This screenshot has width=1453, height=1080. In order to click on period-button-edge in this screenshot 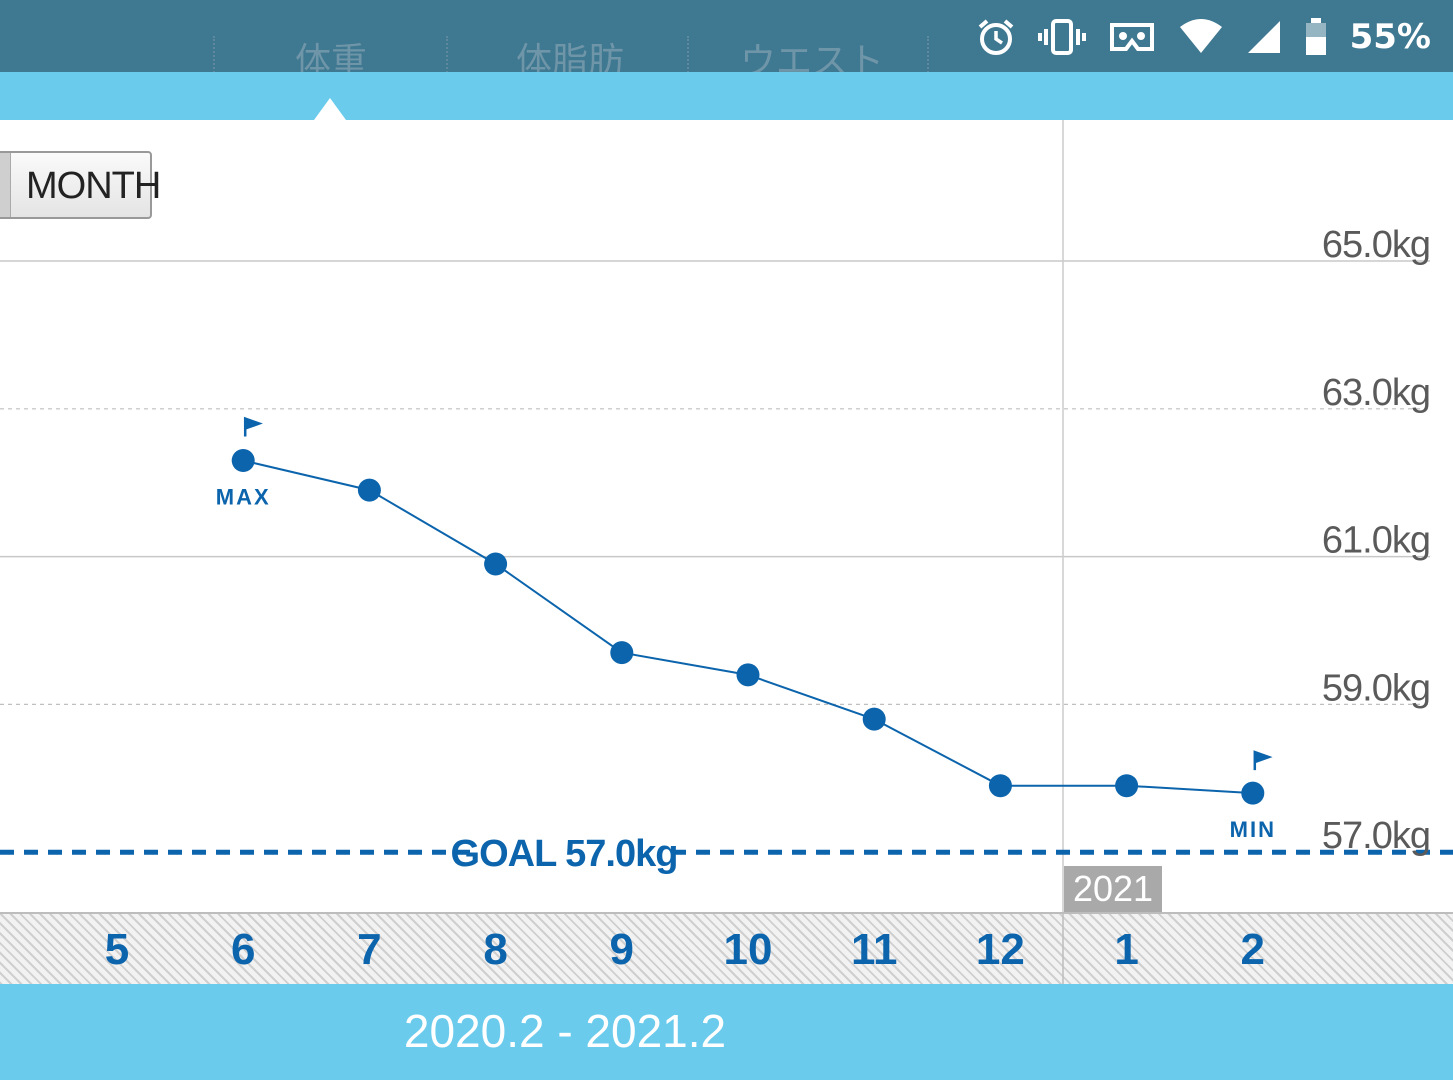, I will do `click(5, 185)`.